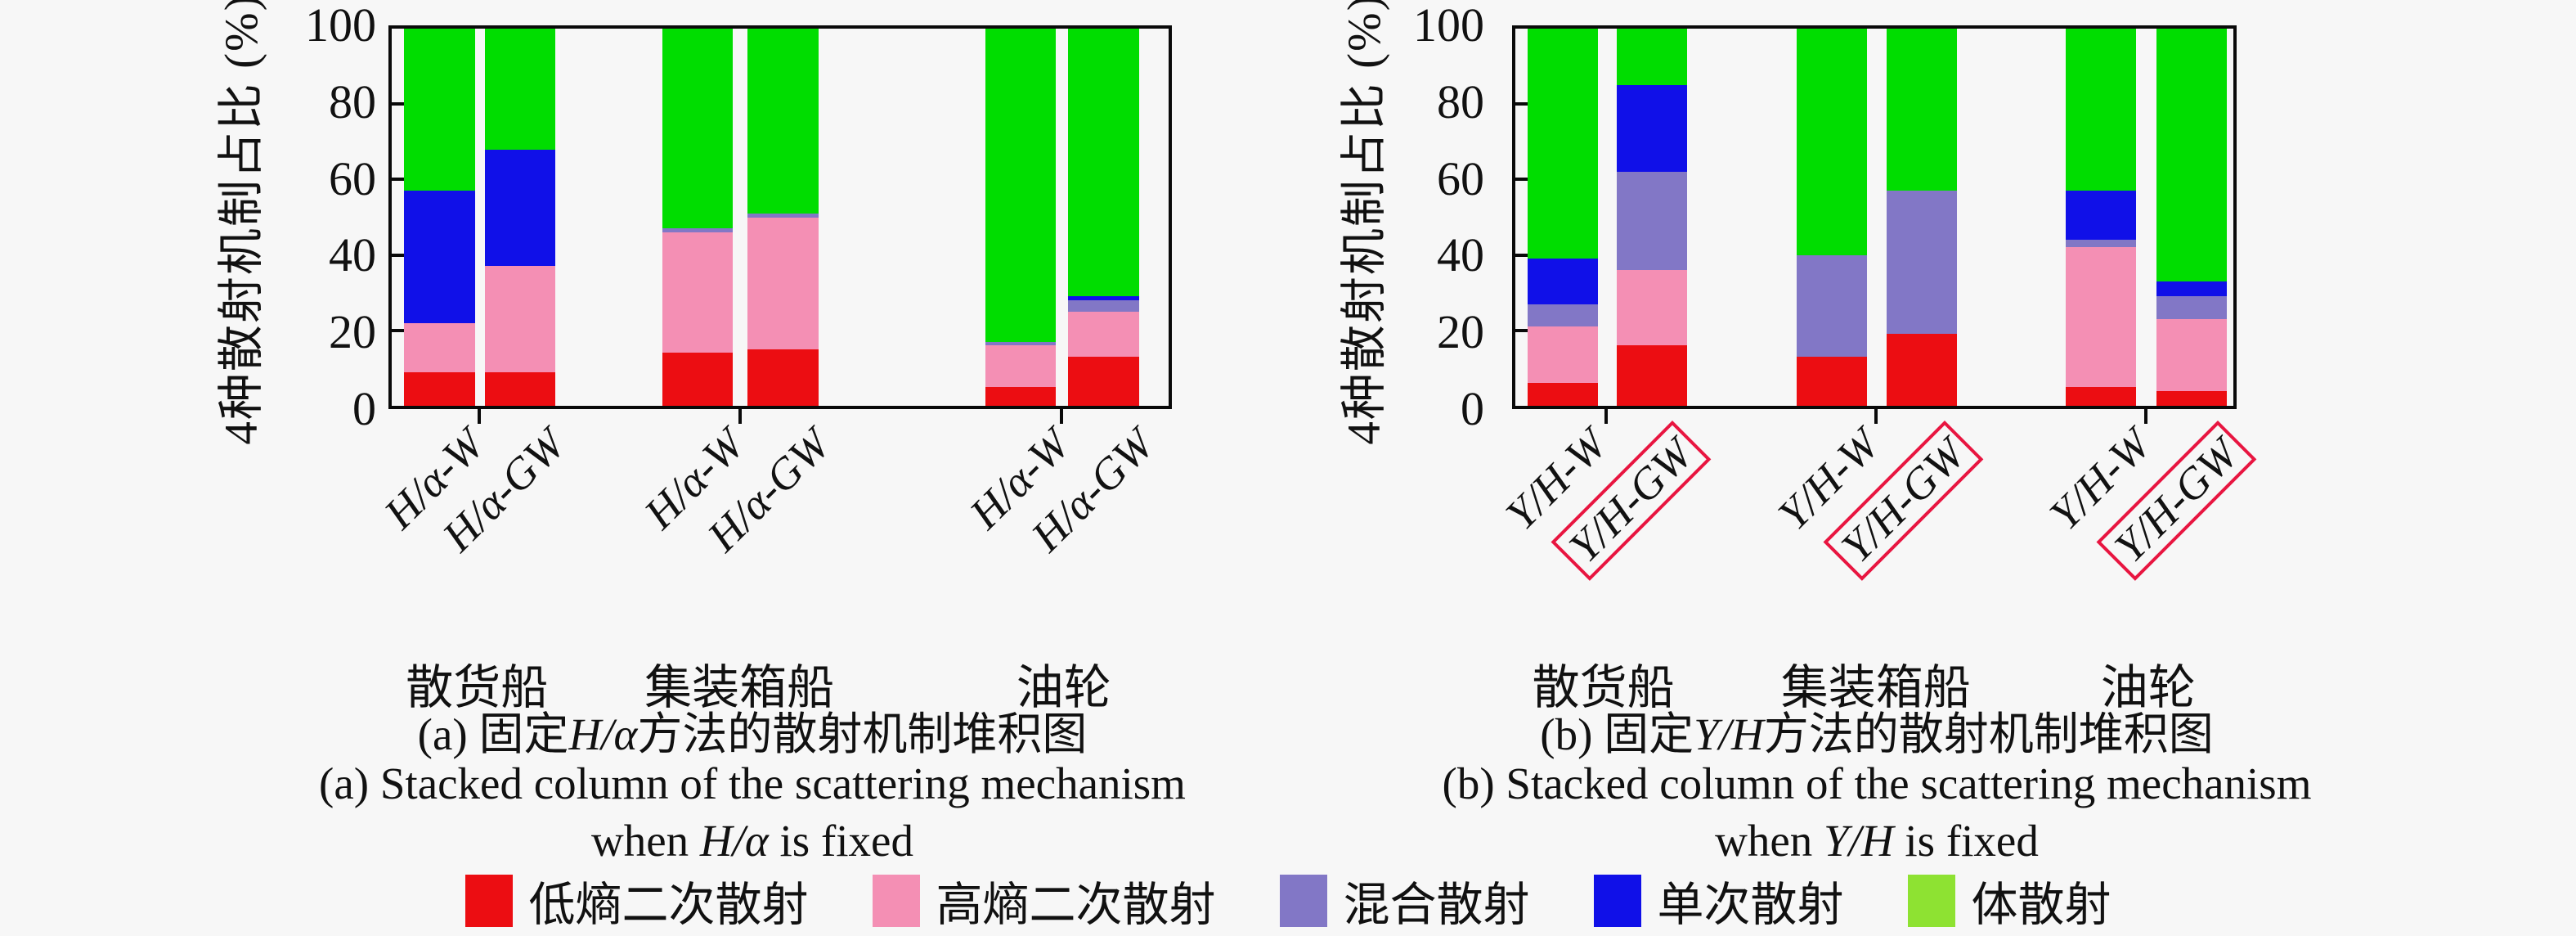 This screenshot has width=2576, height=936. I want to click on plot-area-b, so click(1874, 225).